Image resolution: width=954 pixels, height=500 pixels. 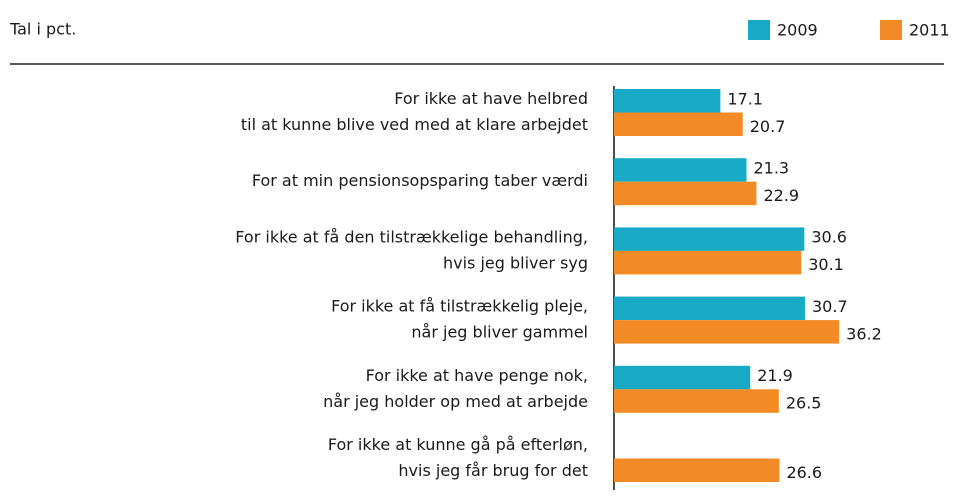 I want to click on value-label: 36.2, so click(x=864, y=333).